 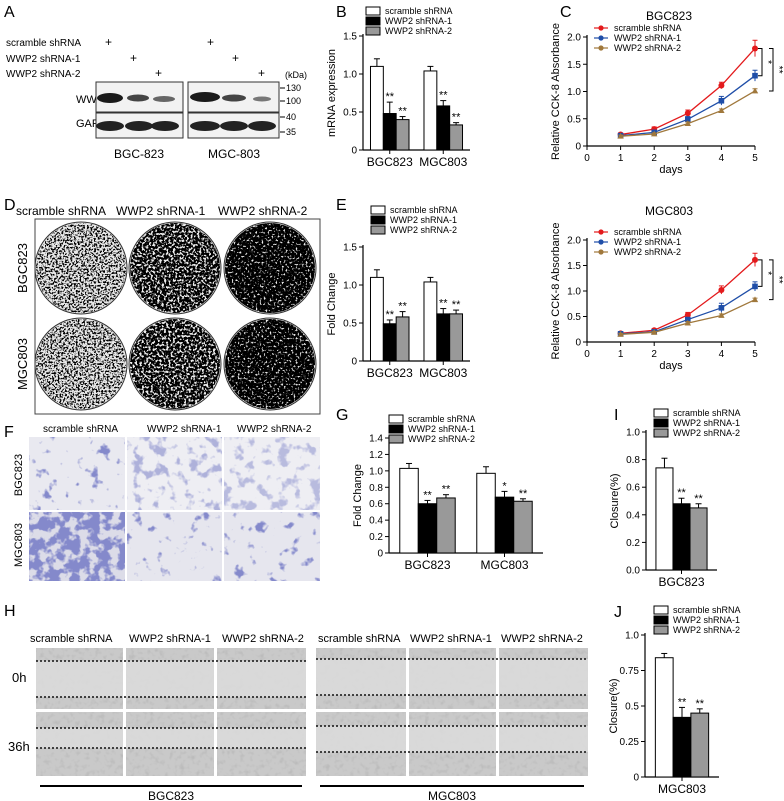 I want to click on x-axis-label: days, so click(x=671, y=366).